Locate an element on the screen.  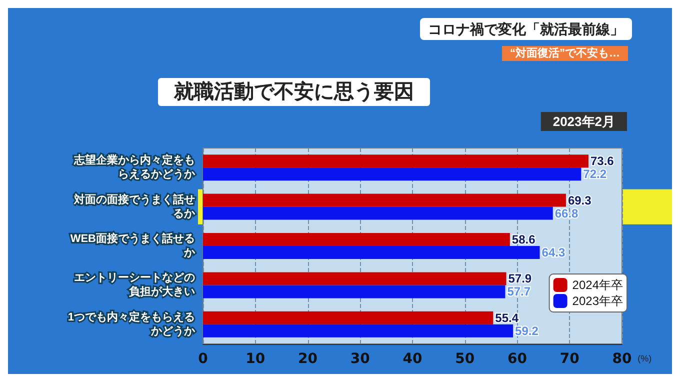
chart-title: 就職活動で不安に思う要因 is located at coordinates (293, 91).